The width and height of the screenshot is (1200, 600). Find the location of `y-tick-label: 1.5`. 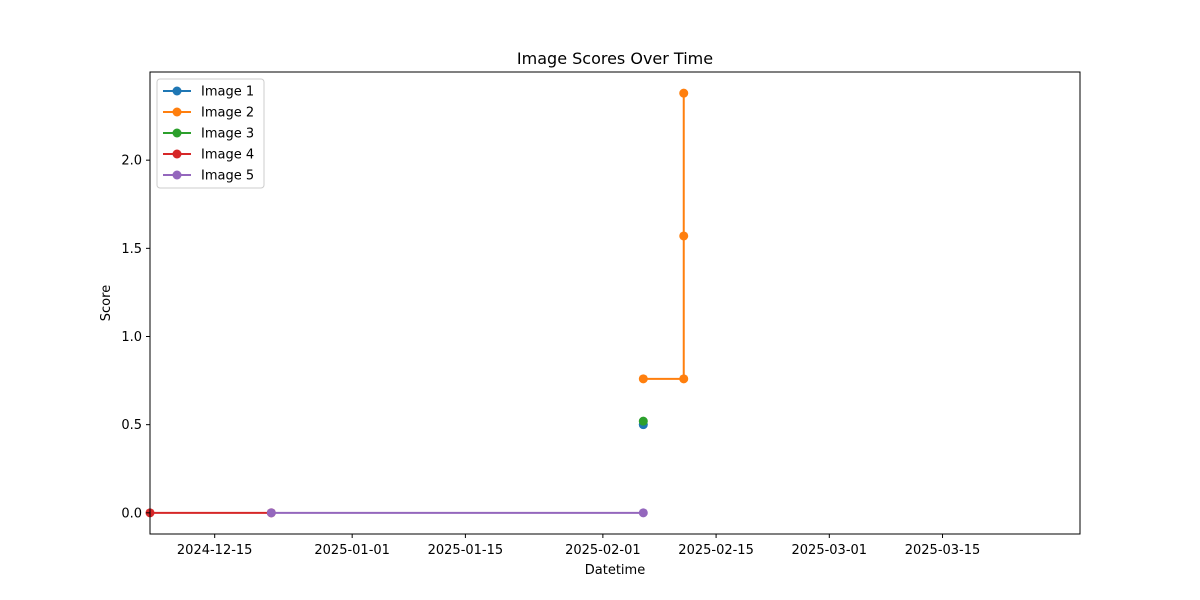

y-tick-label: 1.5 is located at coordinates (131, 249).